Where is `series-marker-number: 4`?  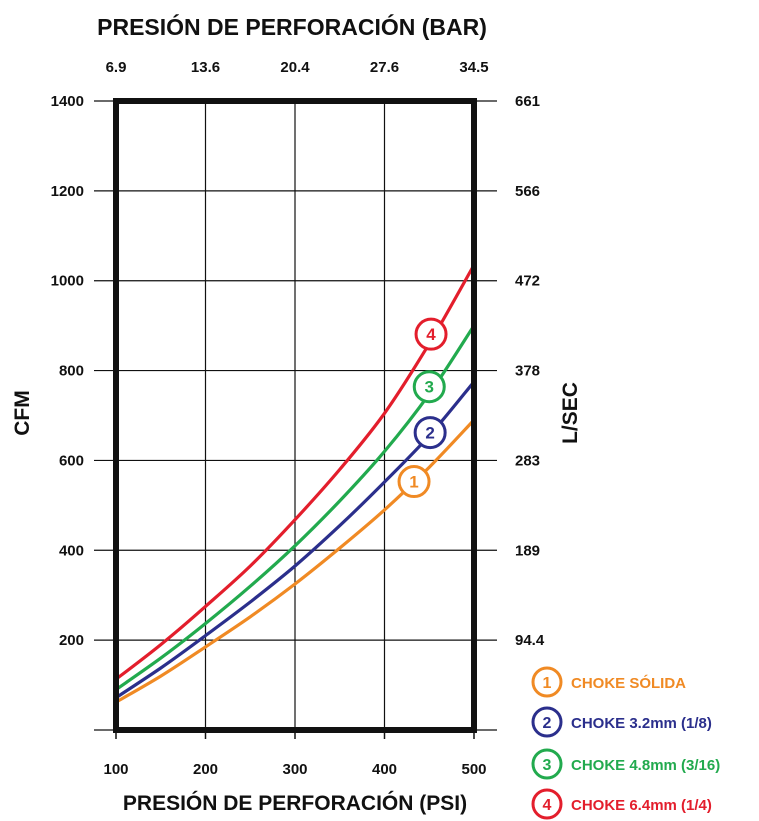
series-marker-number: 4 is located at coordinates (431, 334).